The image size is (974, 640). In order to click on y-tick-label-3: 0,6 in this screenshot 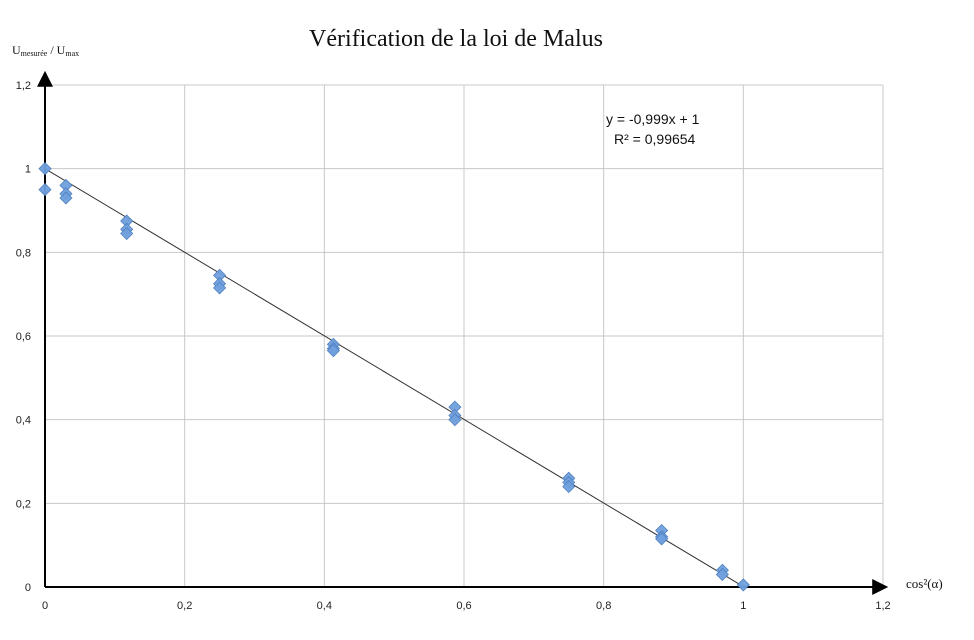, I will do `click(23, 337)`.